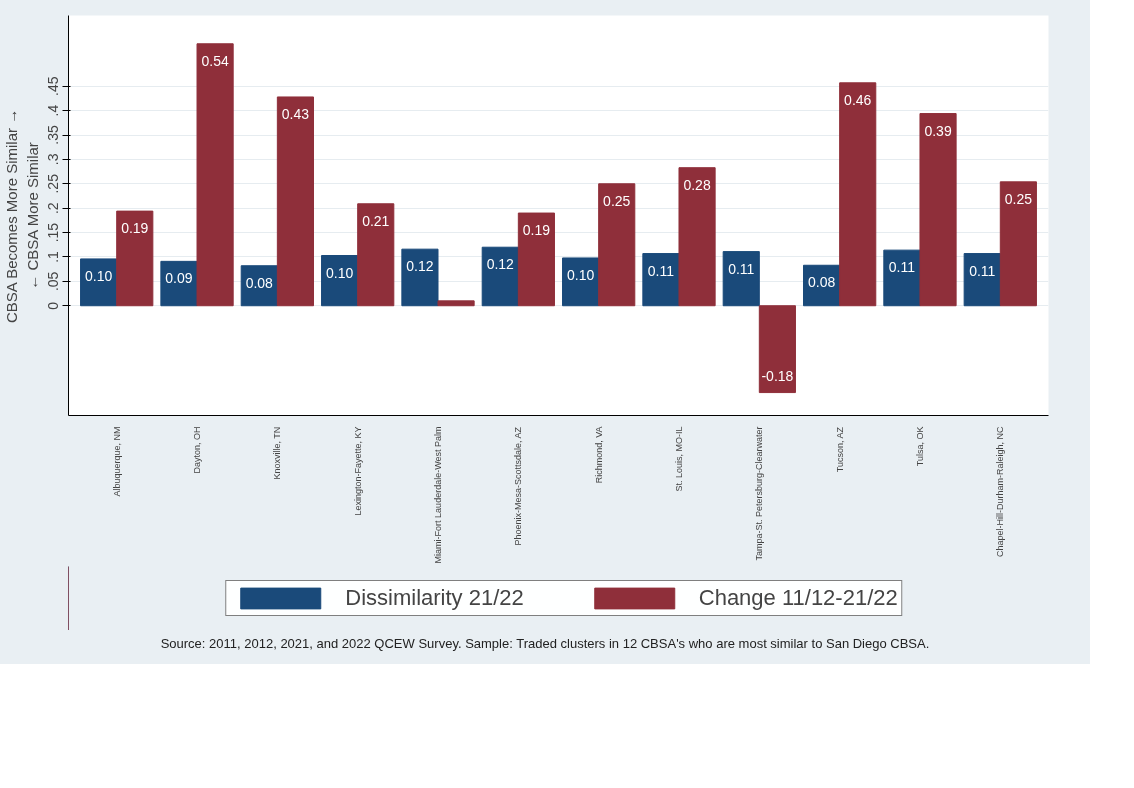 The image size is (1134, 788). Describe the element at coordinates (798, 598) in the screenshot. I see `legend-label: Change 11/12-21/22` at that location.